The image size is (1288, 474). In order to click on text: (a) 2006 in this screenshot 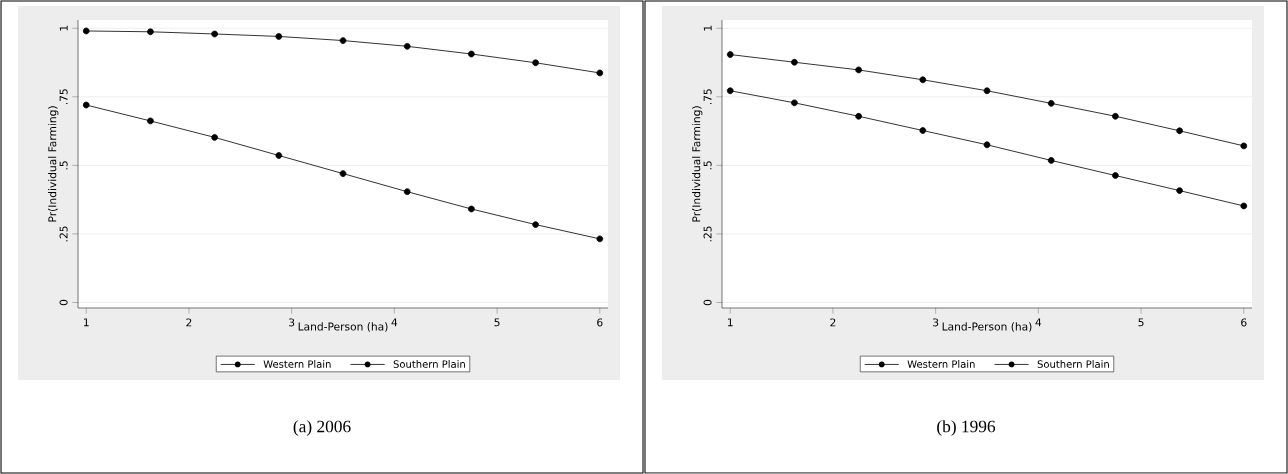, I will do `click(322, 428)`.